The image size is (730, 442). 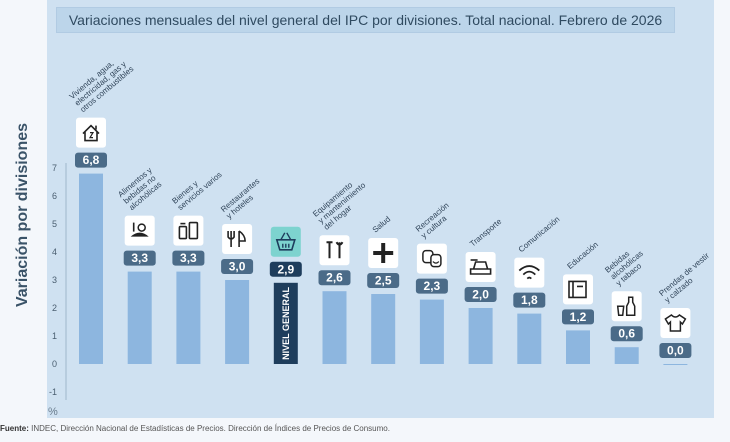 I want to click on category-label: Alimentos ybebidas noalcohólicas, so click(x=140, y=189).